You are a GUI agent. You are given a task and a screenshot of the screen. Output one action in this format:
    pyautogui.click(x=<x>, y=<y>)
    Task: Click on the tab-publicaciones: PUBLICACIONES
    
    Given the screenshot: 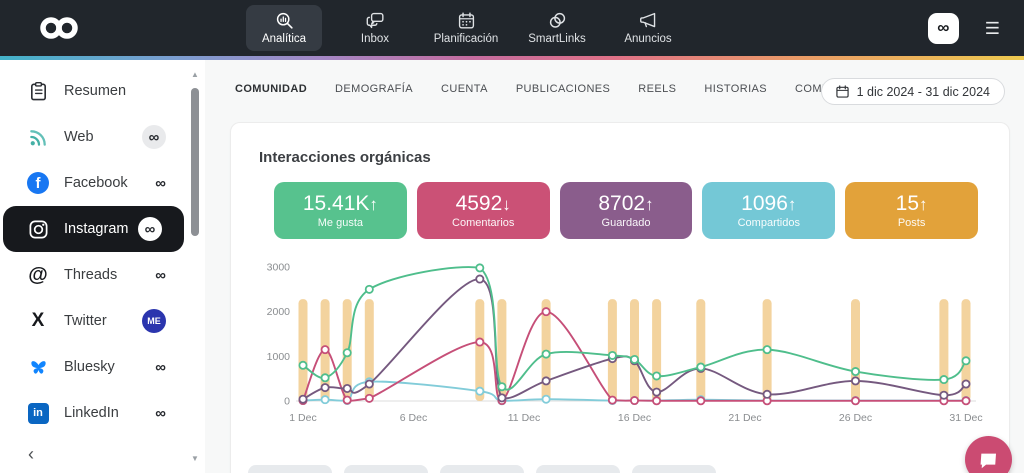 What is the action you would take?
    pyautogui.click(x=563, y=89)
    